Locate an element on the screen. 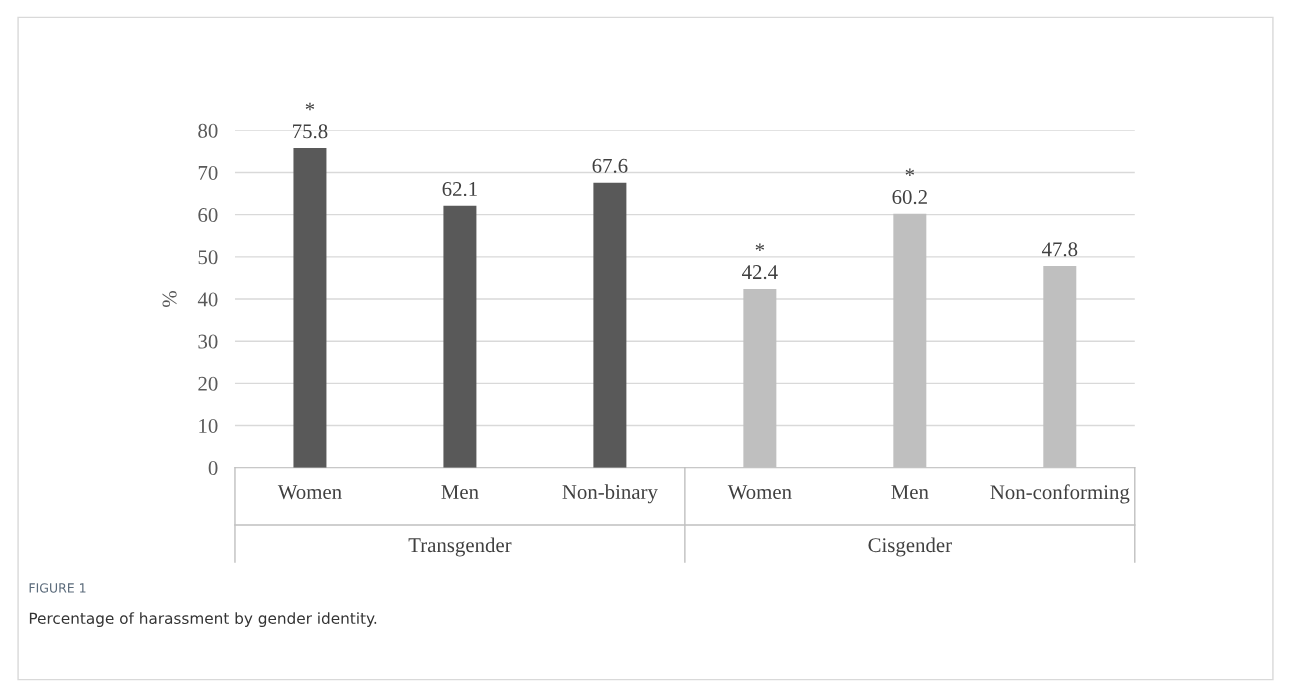  text: Percentage of harassment by gender identity. is located at coordinates (203, 619).